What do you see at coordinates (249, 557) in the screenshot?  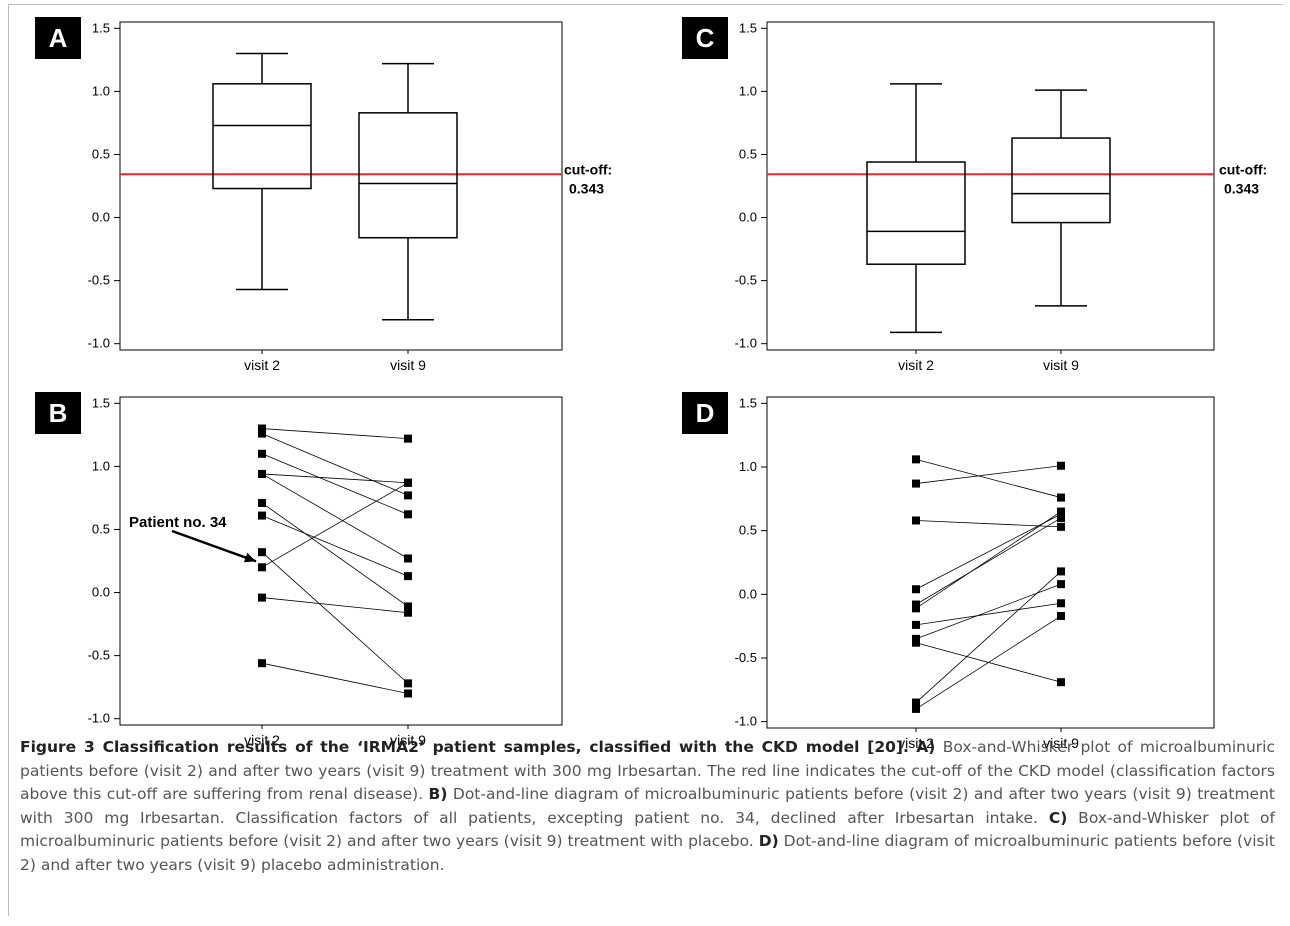 I see `annotation-arrow-head` at bounding box center [249, 557].